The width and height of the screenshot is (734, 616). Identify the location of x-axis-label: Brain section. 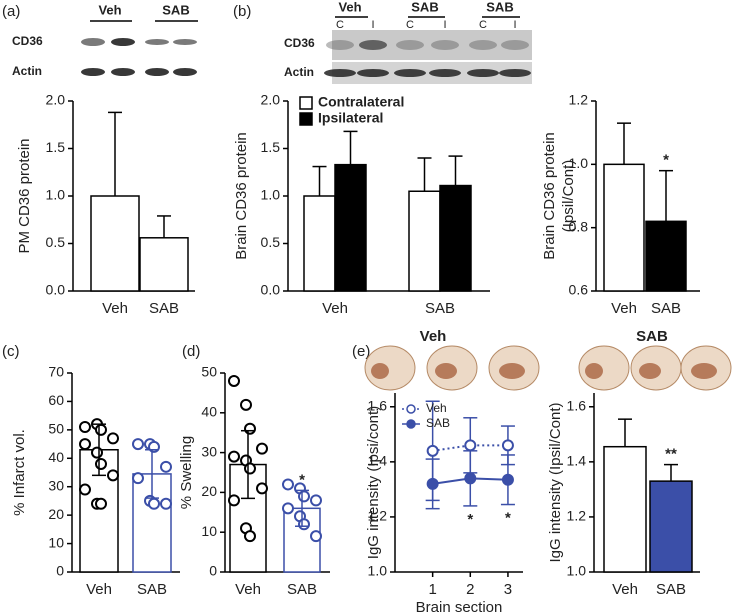
(459, 607).